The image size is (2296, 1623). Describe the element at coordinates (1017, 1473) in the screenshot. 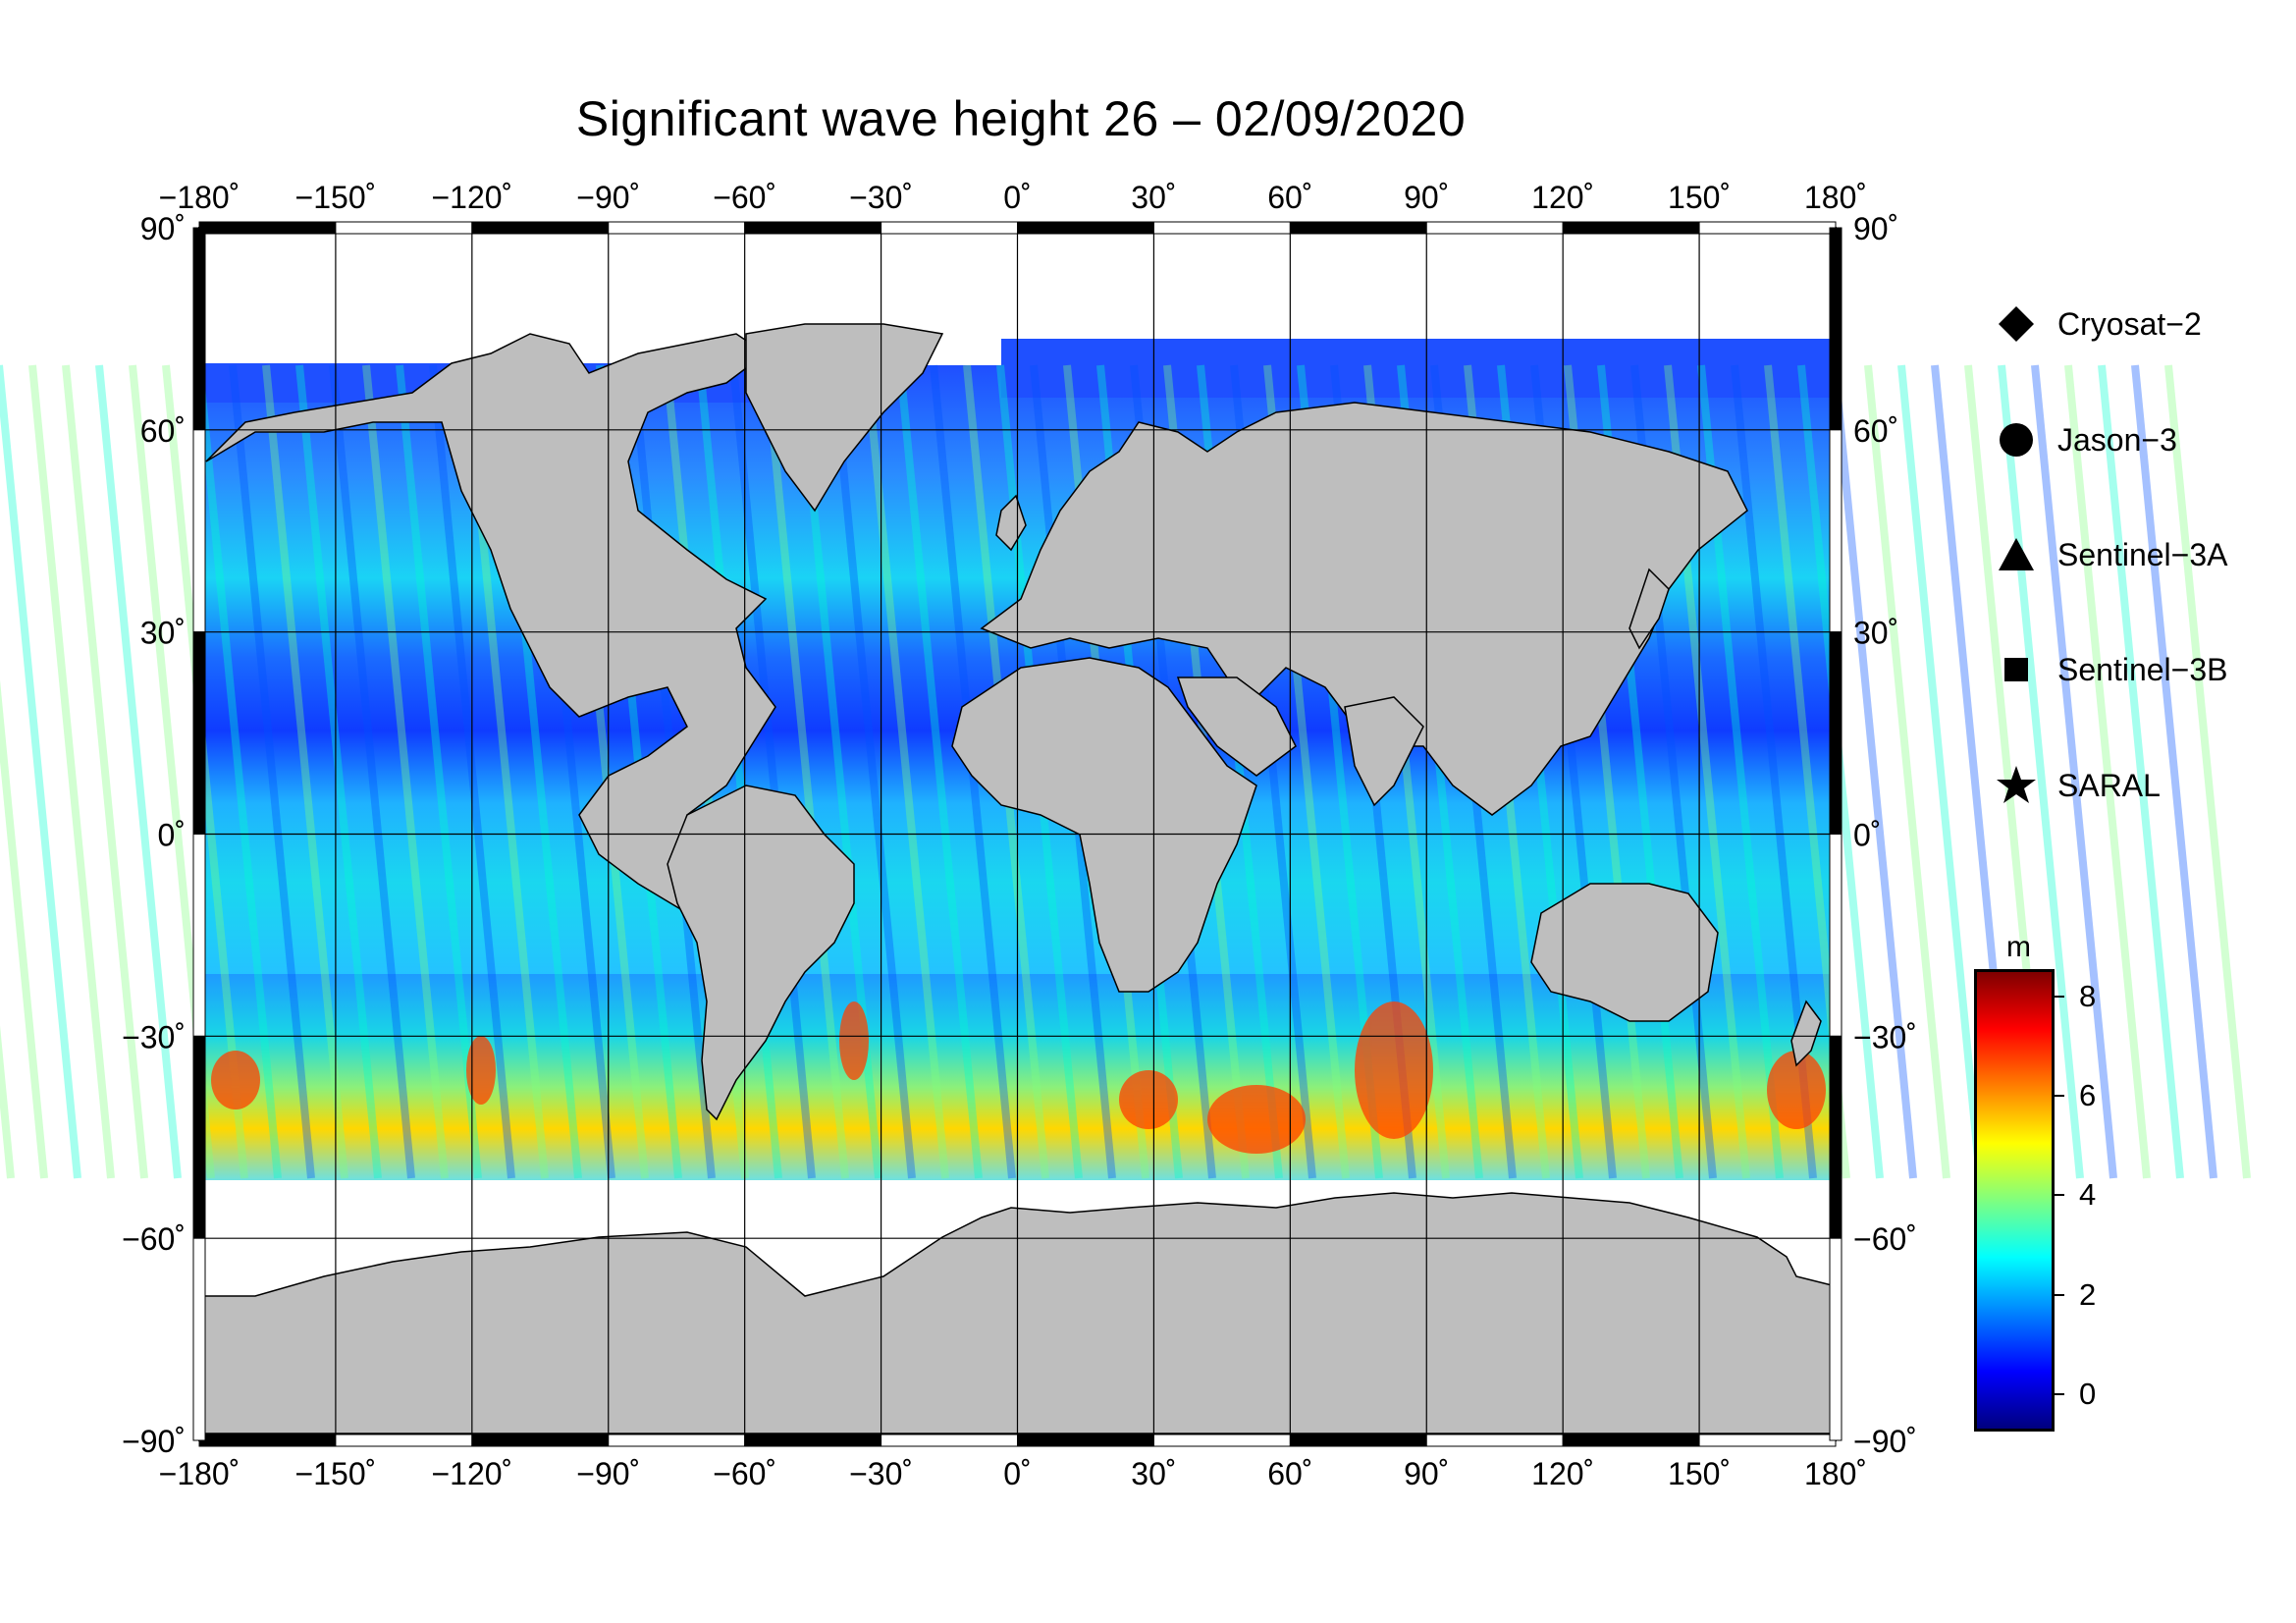

I see `lon-tick-label-bottom: 0˚` at that location.